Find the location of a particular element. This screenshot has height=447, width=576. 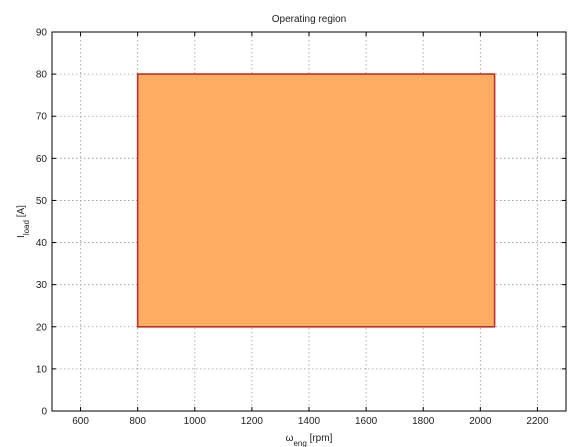

y-tick-label: 20 is located at coordinates (42, 327).